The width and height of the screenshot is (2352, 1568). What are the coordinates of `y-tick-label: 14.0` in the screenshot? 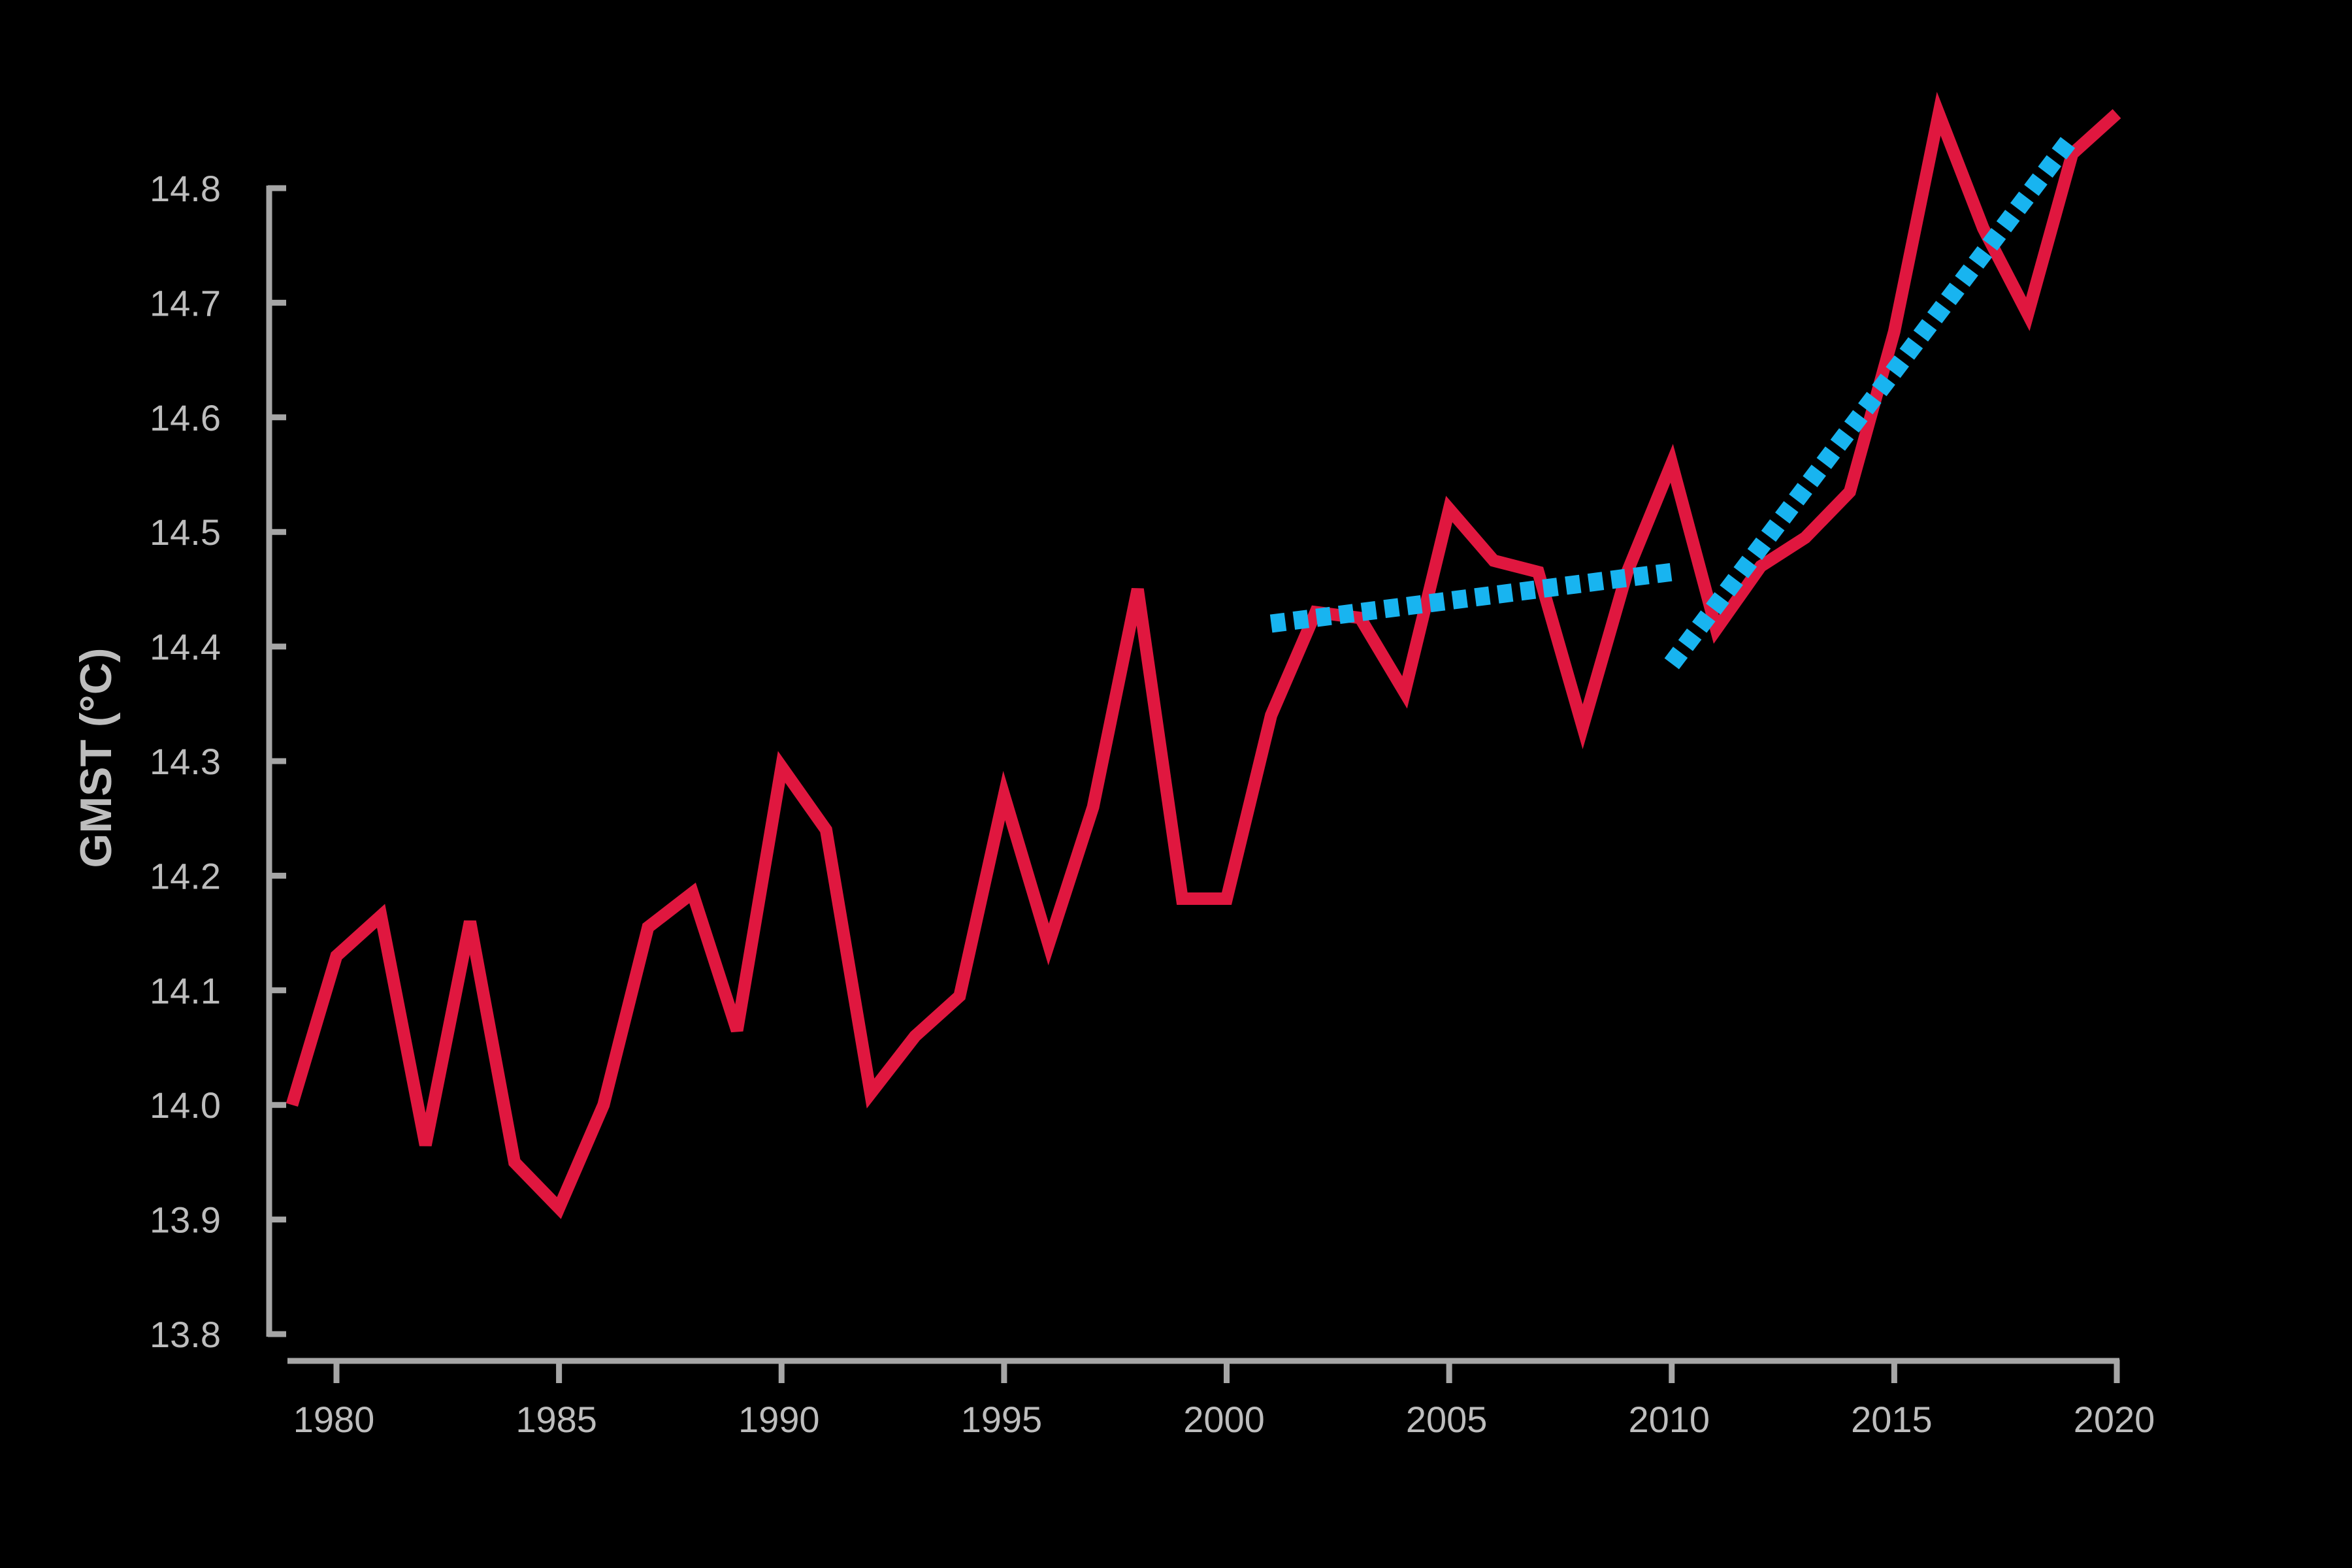 It's located at (185, 1105).